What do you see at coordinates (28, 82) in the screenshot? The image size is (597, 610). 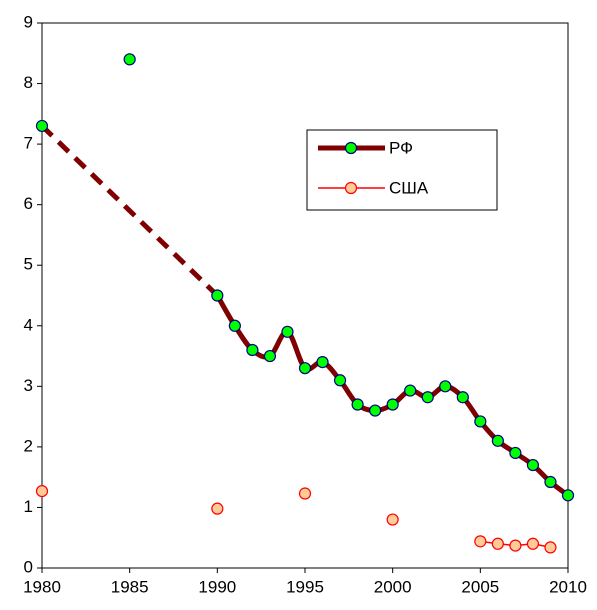 I see `y-tick-label: 8` at bounding box center [28, 82].